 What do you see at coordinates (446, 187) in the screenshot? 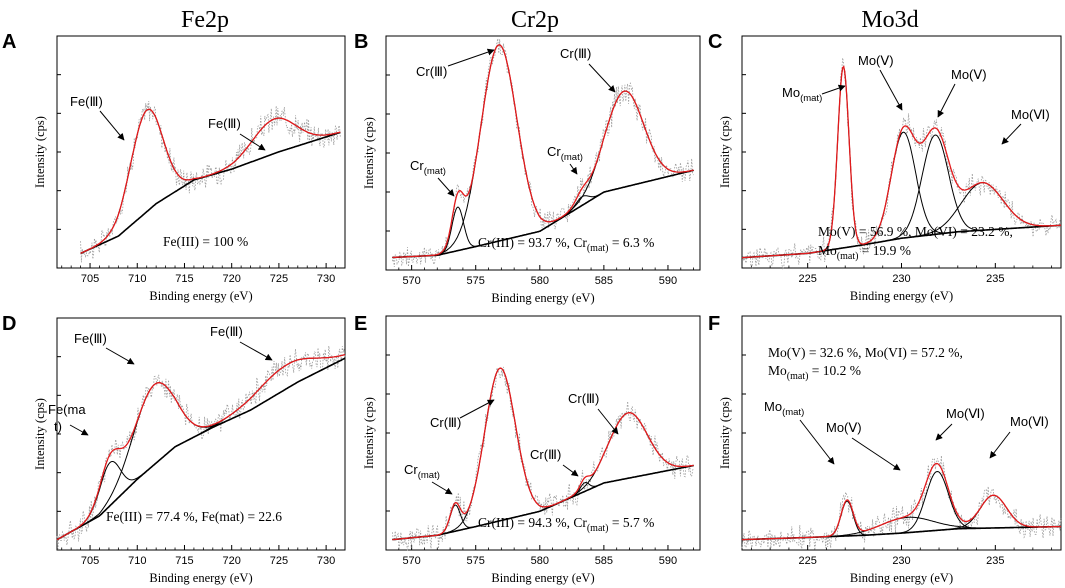
I see `arrow-cr-mat-b1` at bounding box center [446, 187].